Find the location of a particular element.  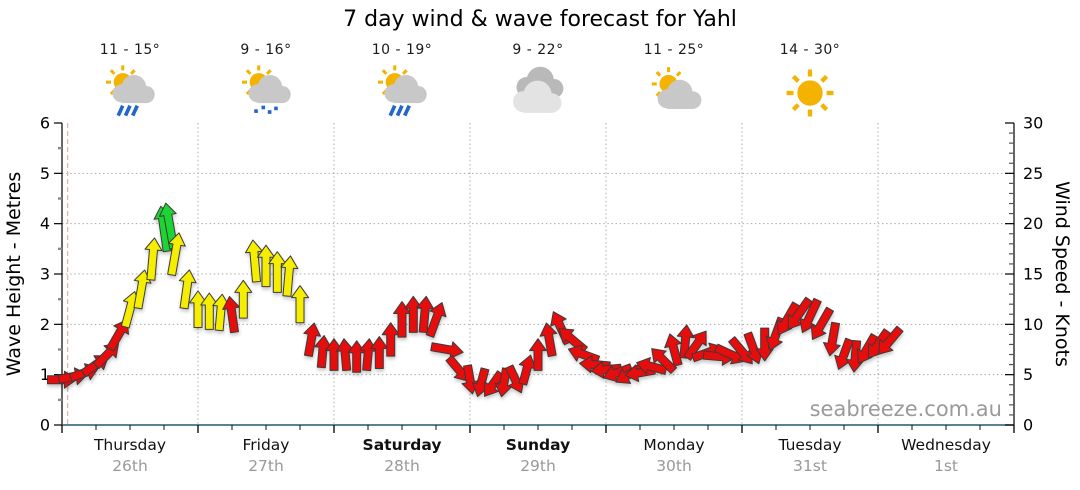

svg-text: 4 is located at coordinates (45, 223).